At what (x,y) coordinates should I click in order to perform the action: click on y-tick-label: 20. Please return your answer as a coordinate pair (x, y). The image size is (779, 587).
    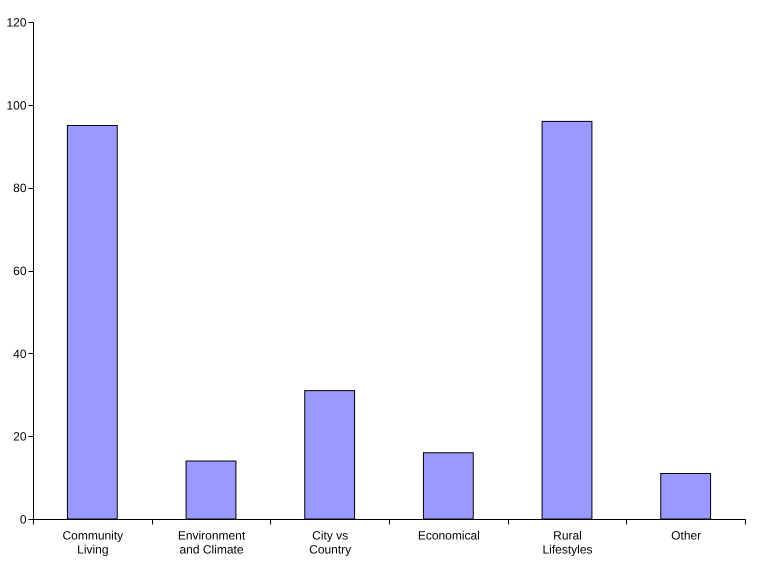
    Looking at the image, I should click on (20, 437).